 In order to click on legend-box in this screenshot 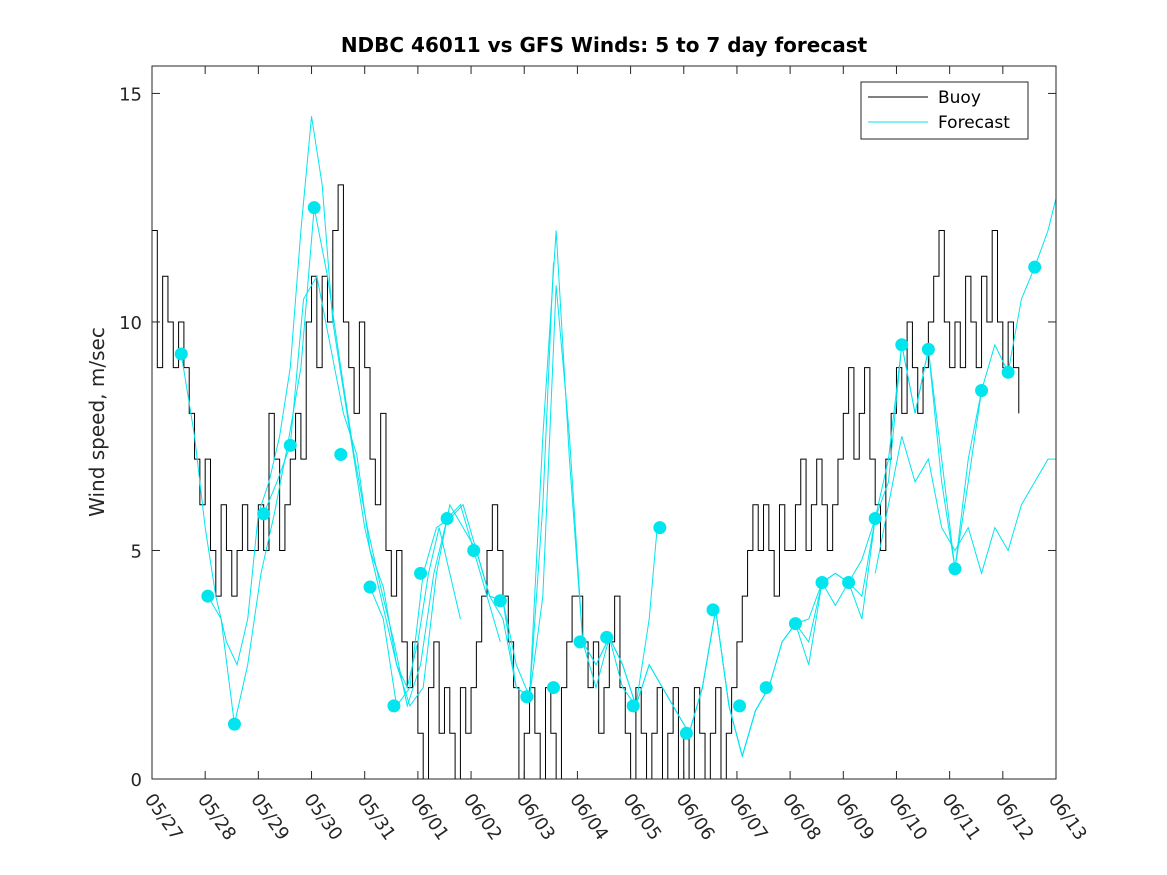, I will do `click(944, 110)`.